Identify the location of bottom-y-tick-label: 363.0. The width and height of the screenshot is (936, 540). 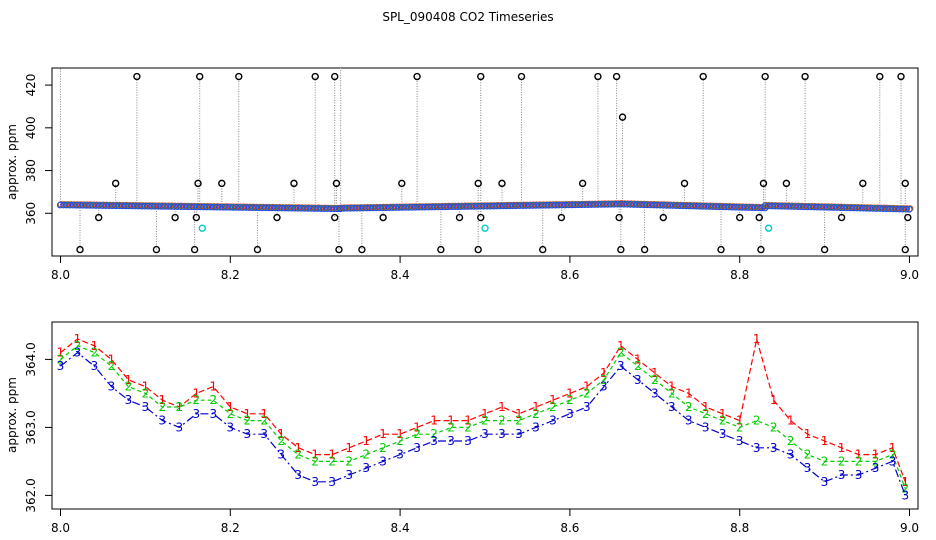
(31, 427).